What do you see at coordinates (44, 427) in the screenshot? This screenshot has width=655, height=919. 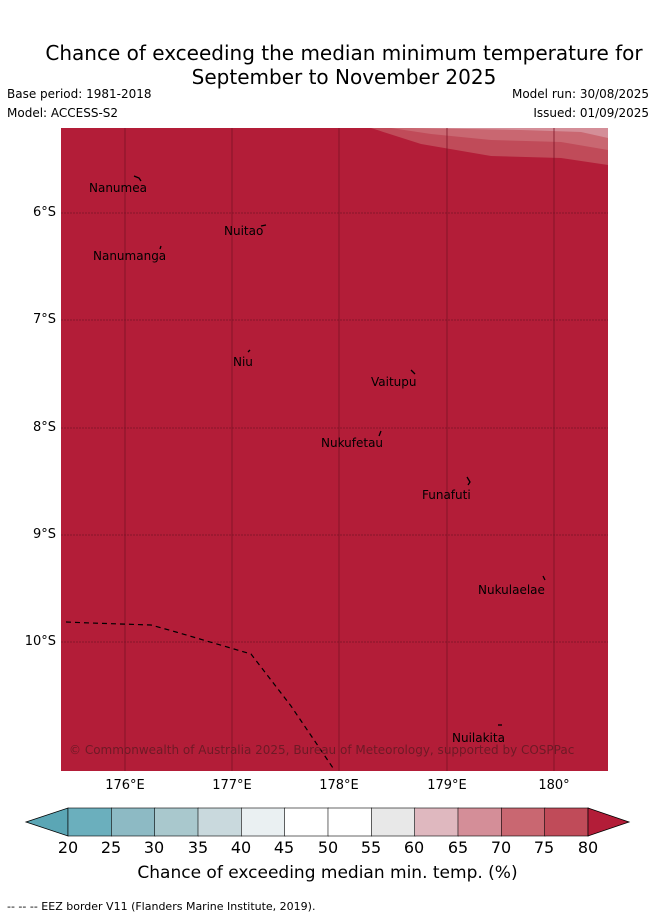 I see `y-tick-label: 8°S` at bounding box center [44, 427].